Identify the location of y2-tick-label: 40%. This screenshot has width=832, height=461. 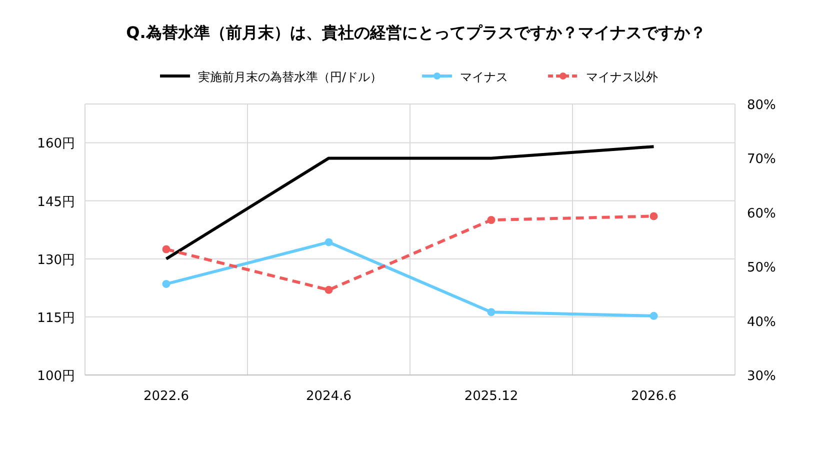
(761, 322).